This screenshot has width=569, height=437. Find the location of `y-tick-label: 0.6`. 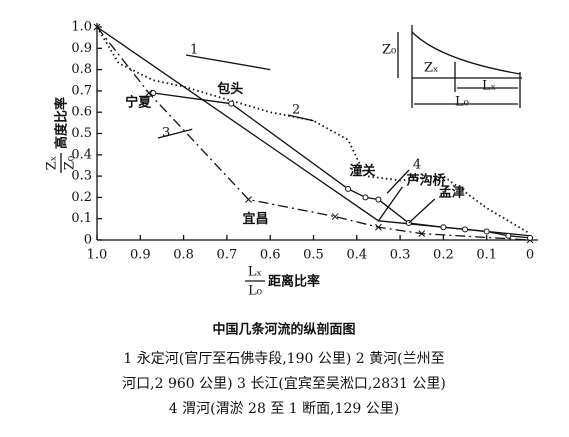

y-tick-label: 0.6 is located at coordinates (81, 112).